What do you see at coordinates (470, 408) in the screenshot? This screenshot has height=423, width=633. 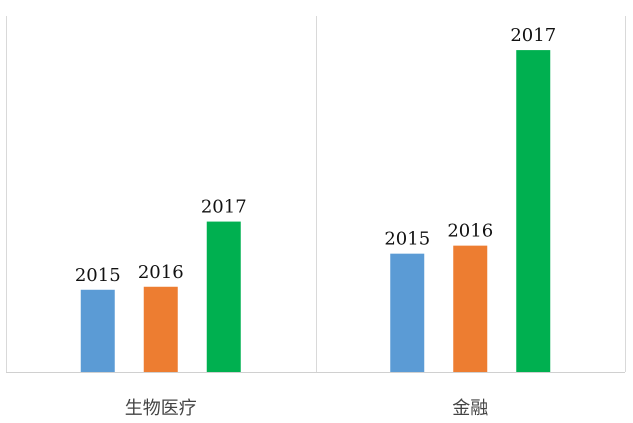 I see `category-tick-label: 金融` at bounding box center [470, 408].